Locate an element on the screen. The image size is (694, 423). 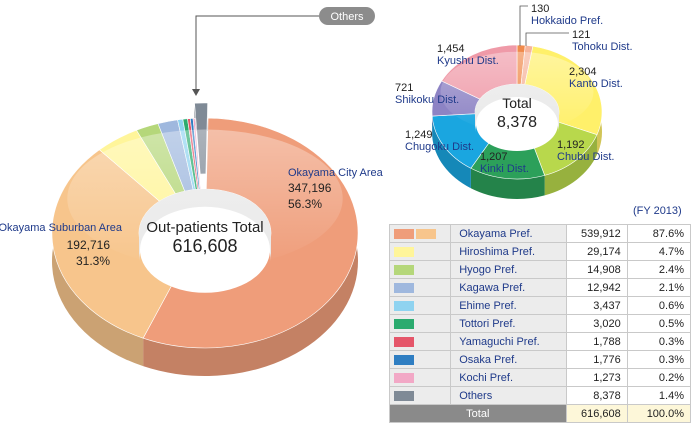
slice-value-okayama-city: 347,196 is located at coordinates (310, 188).